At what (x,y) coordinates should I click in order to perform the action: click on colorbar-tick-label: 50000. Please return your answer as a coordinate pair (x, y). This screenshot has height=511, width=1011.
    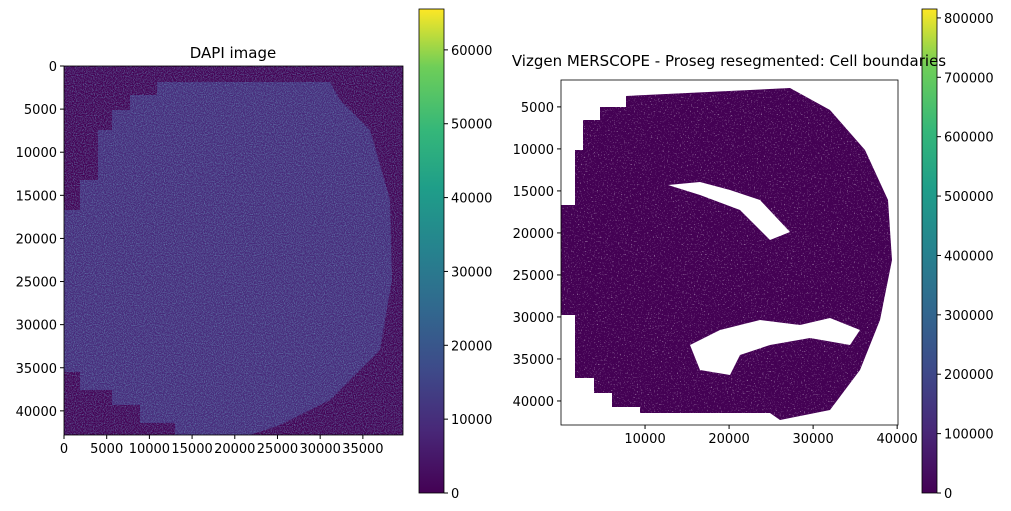
    Looking at the image, I should click on (471, 125).